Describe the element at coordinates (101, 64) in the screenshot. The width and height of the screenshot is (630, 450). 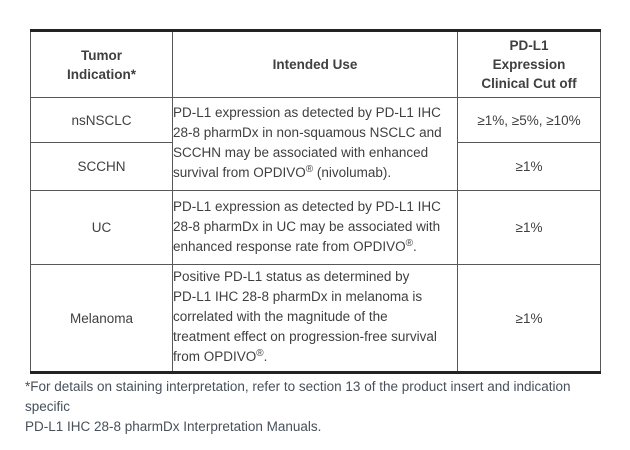
I see `header-tumor-indication: Tumor Indication*` at that location.